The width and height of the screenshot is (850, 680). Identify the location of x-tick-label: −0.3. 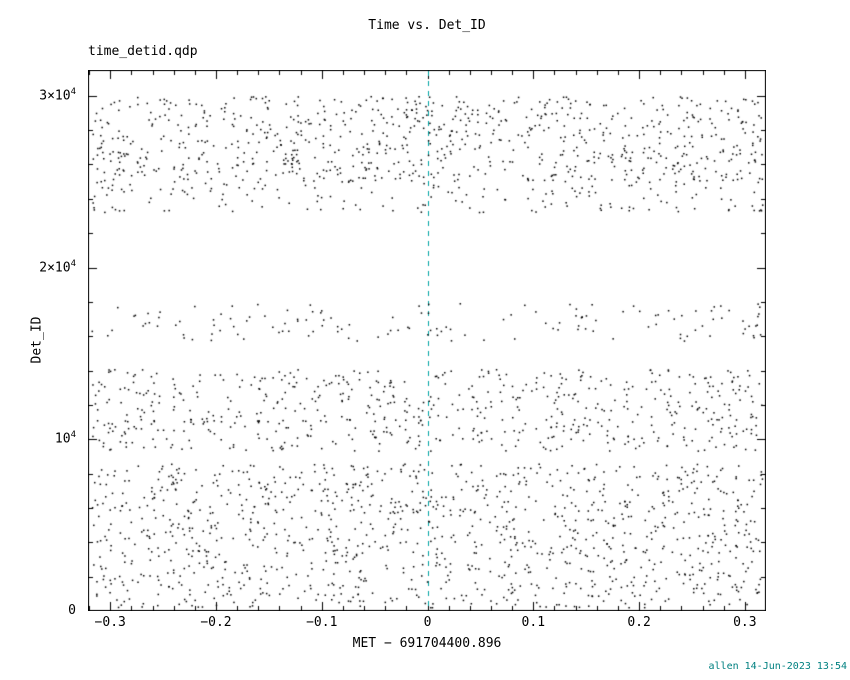
(110, 622).